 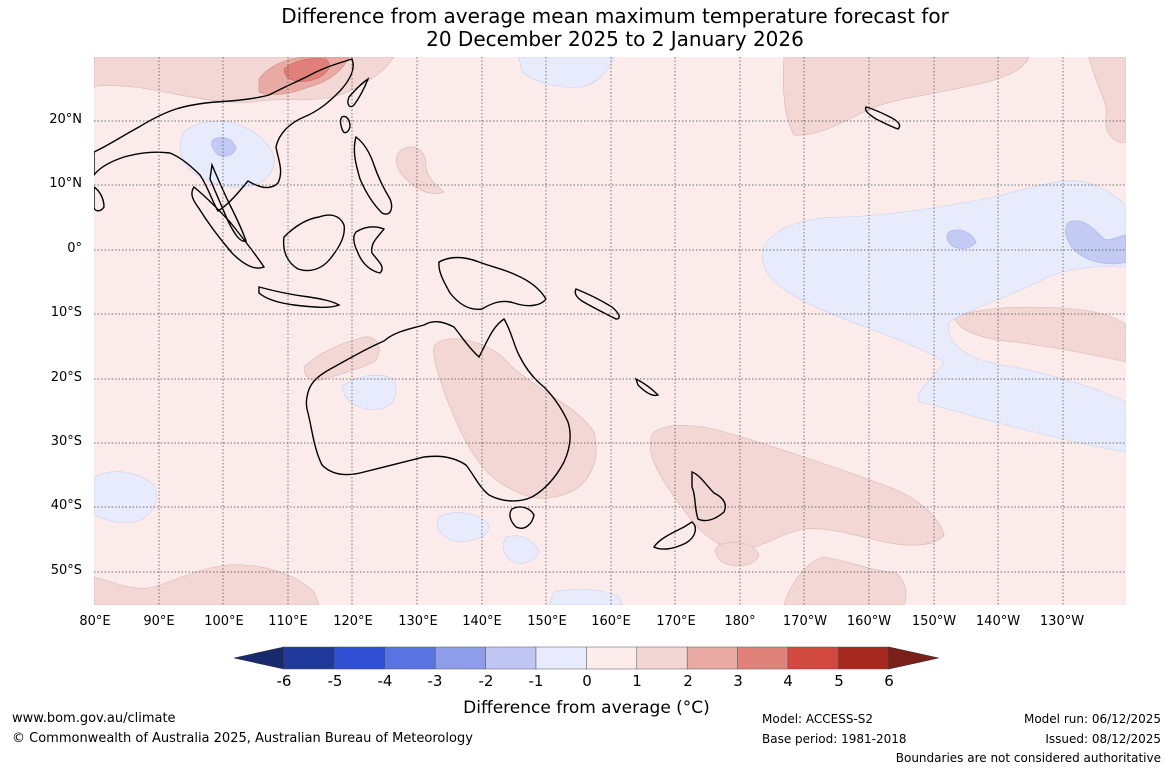 What do you see at coordinates (341, 358) in the screenshot?
I see `warm-region-indian-ocean` at bounding box center [341, 358].